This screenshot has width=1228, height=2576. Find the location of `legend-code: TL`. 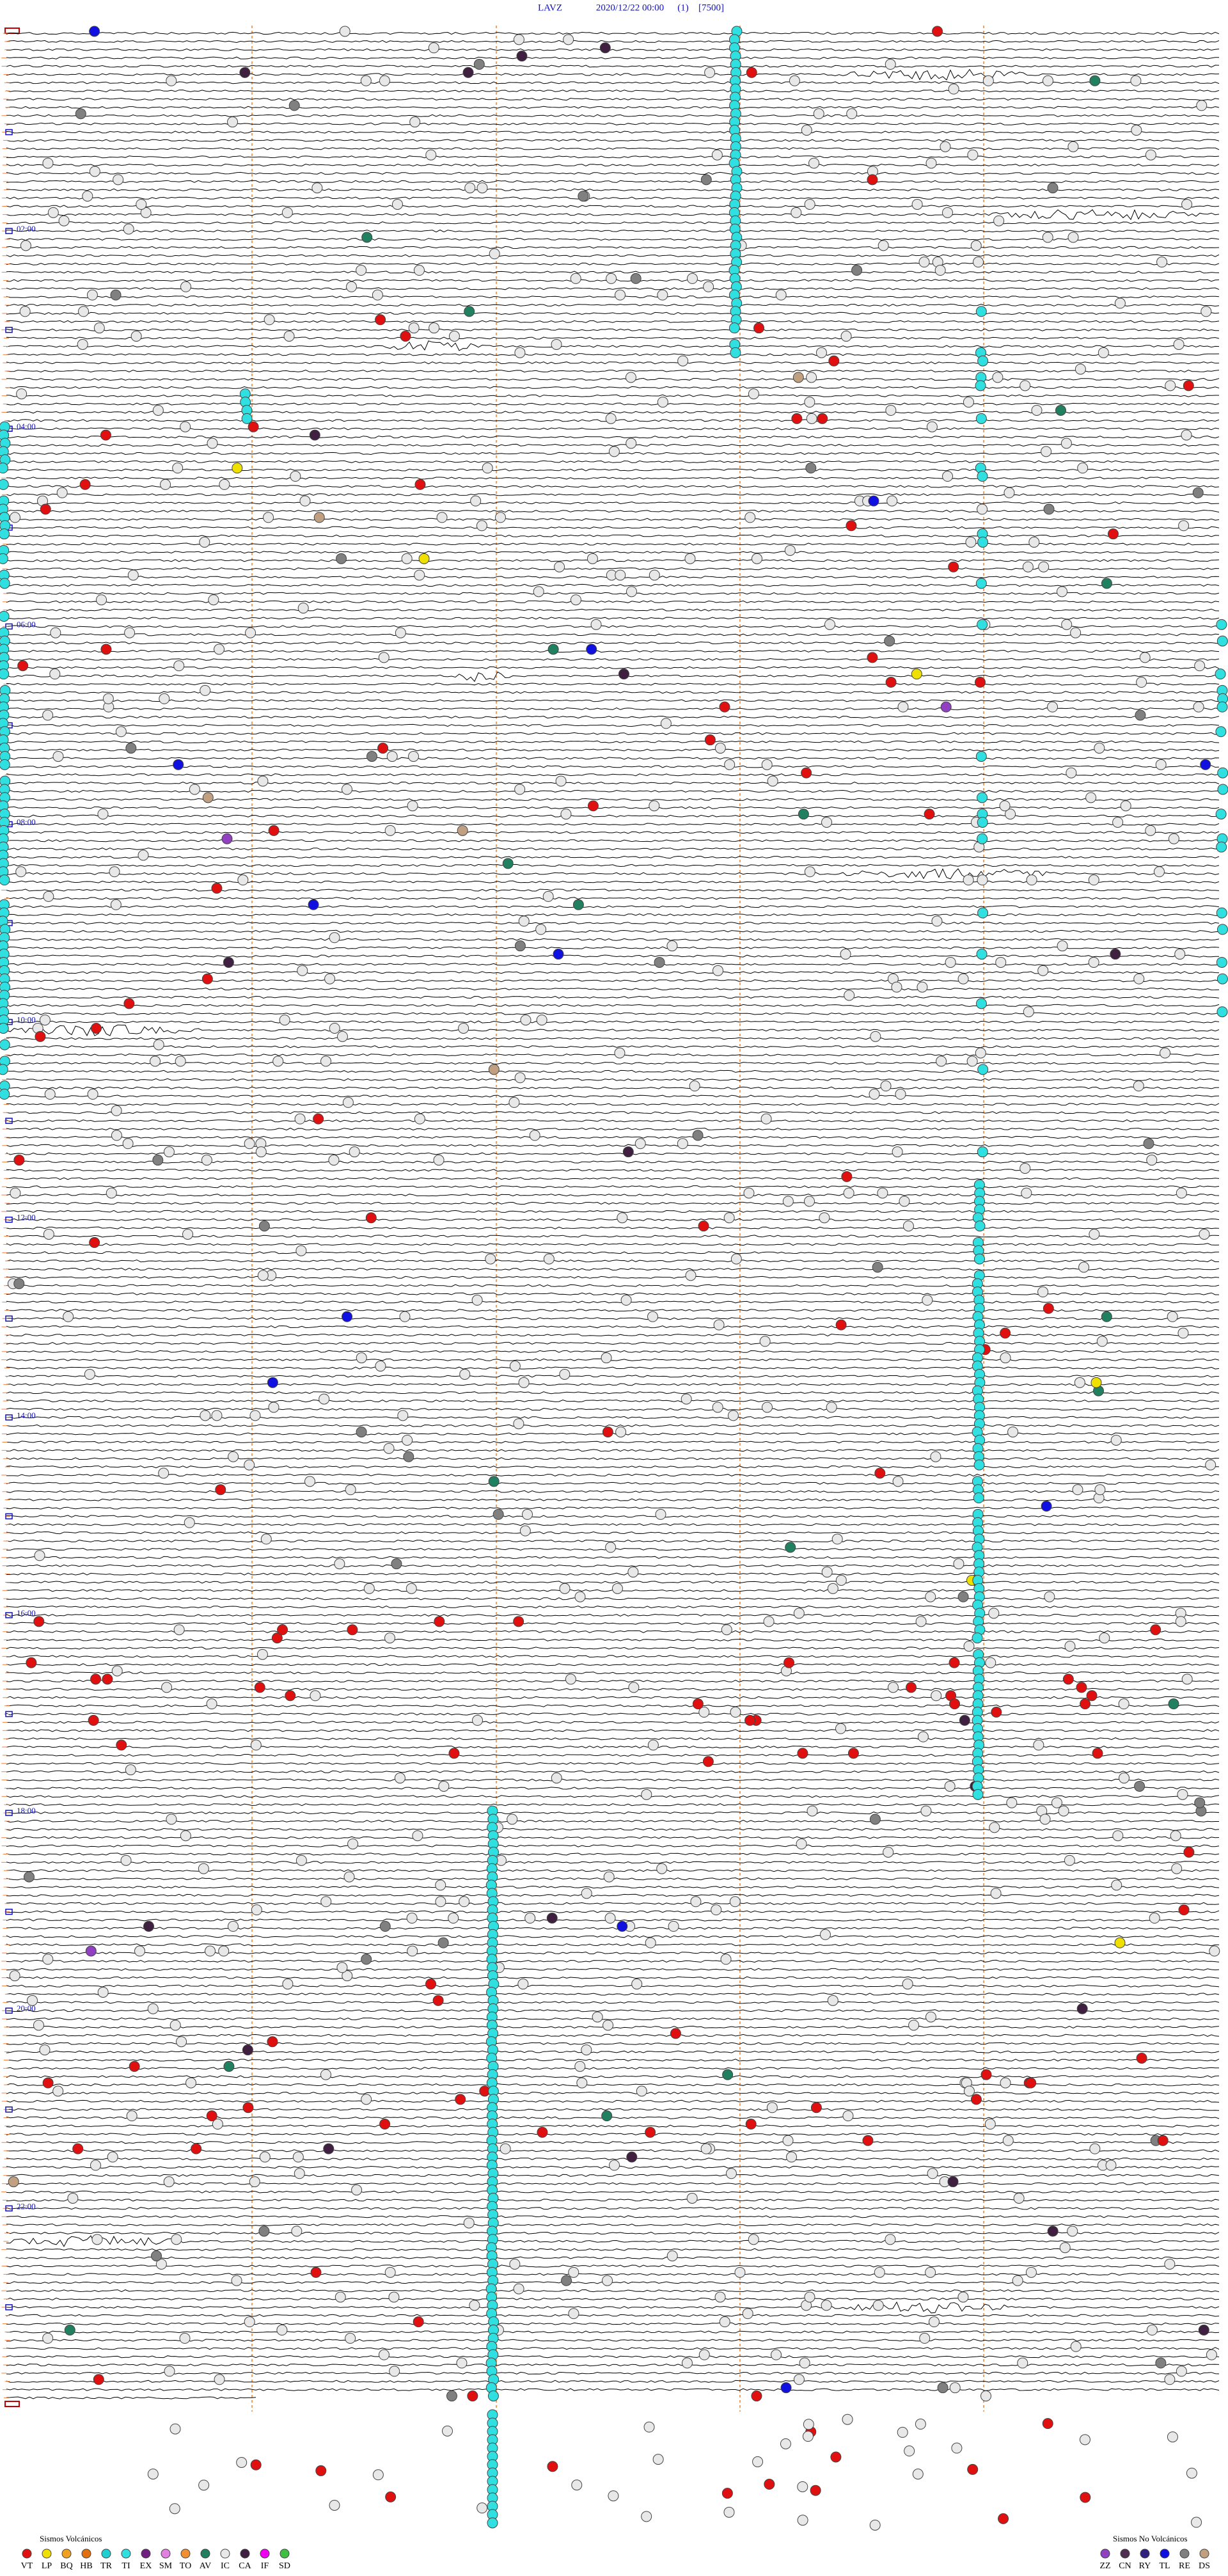

legend-code: TL is located at coordinates (1164, 2566).